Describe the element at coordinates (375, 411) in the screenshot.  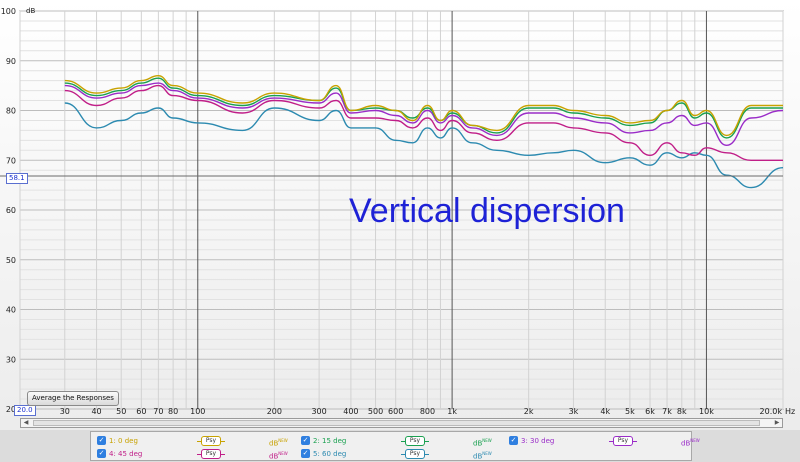
I see `x-tick-label: 500` at that location.